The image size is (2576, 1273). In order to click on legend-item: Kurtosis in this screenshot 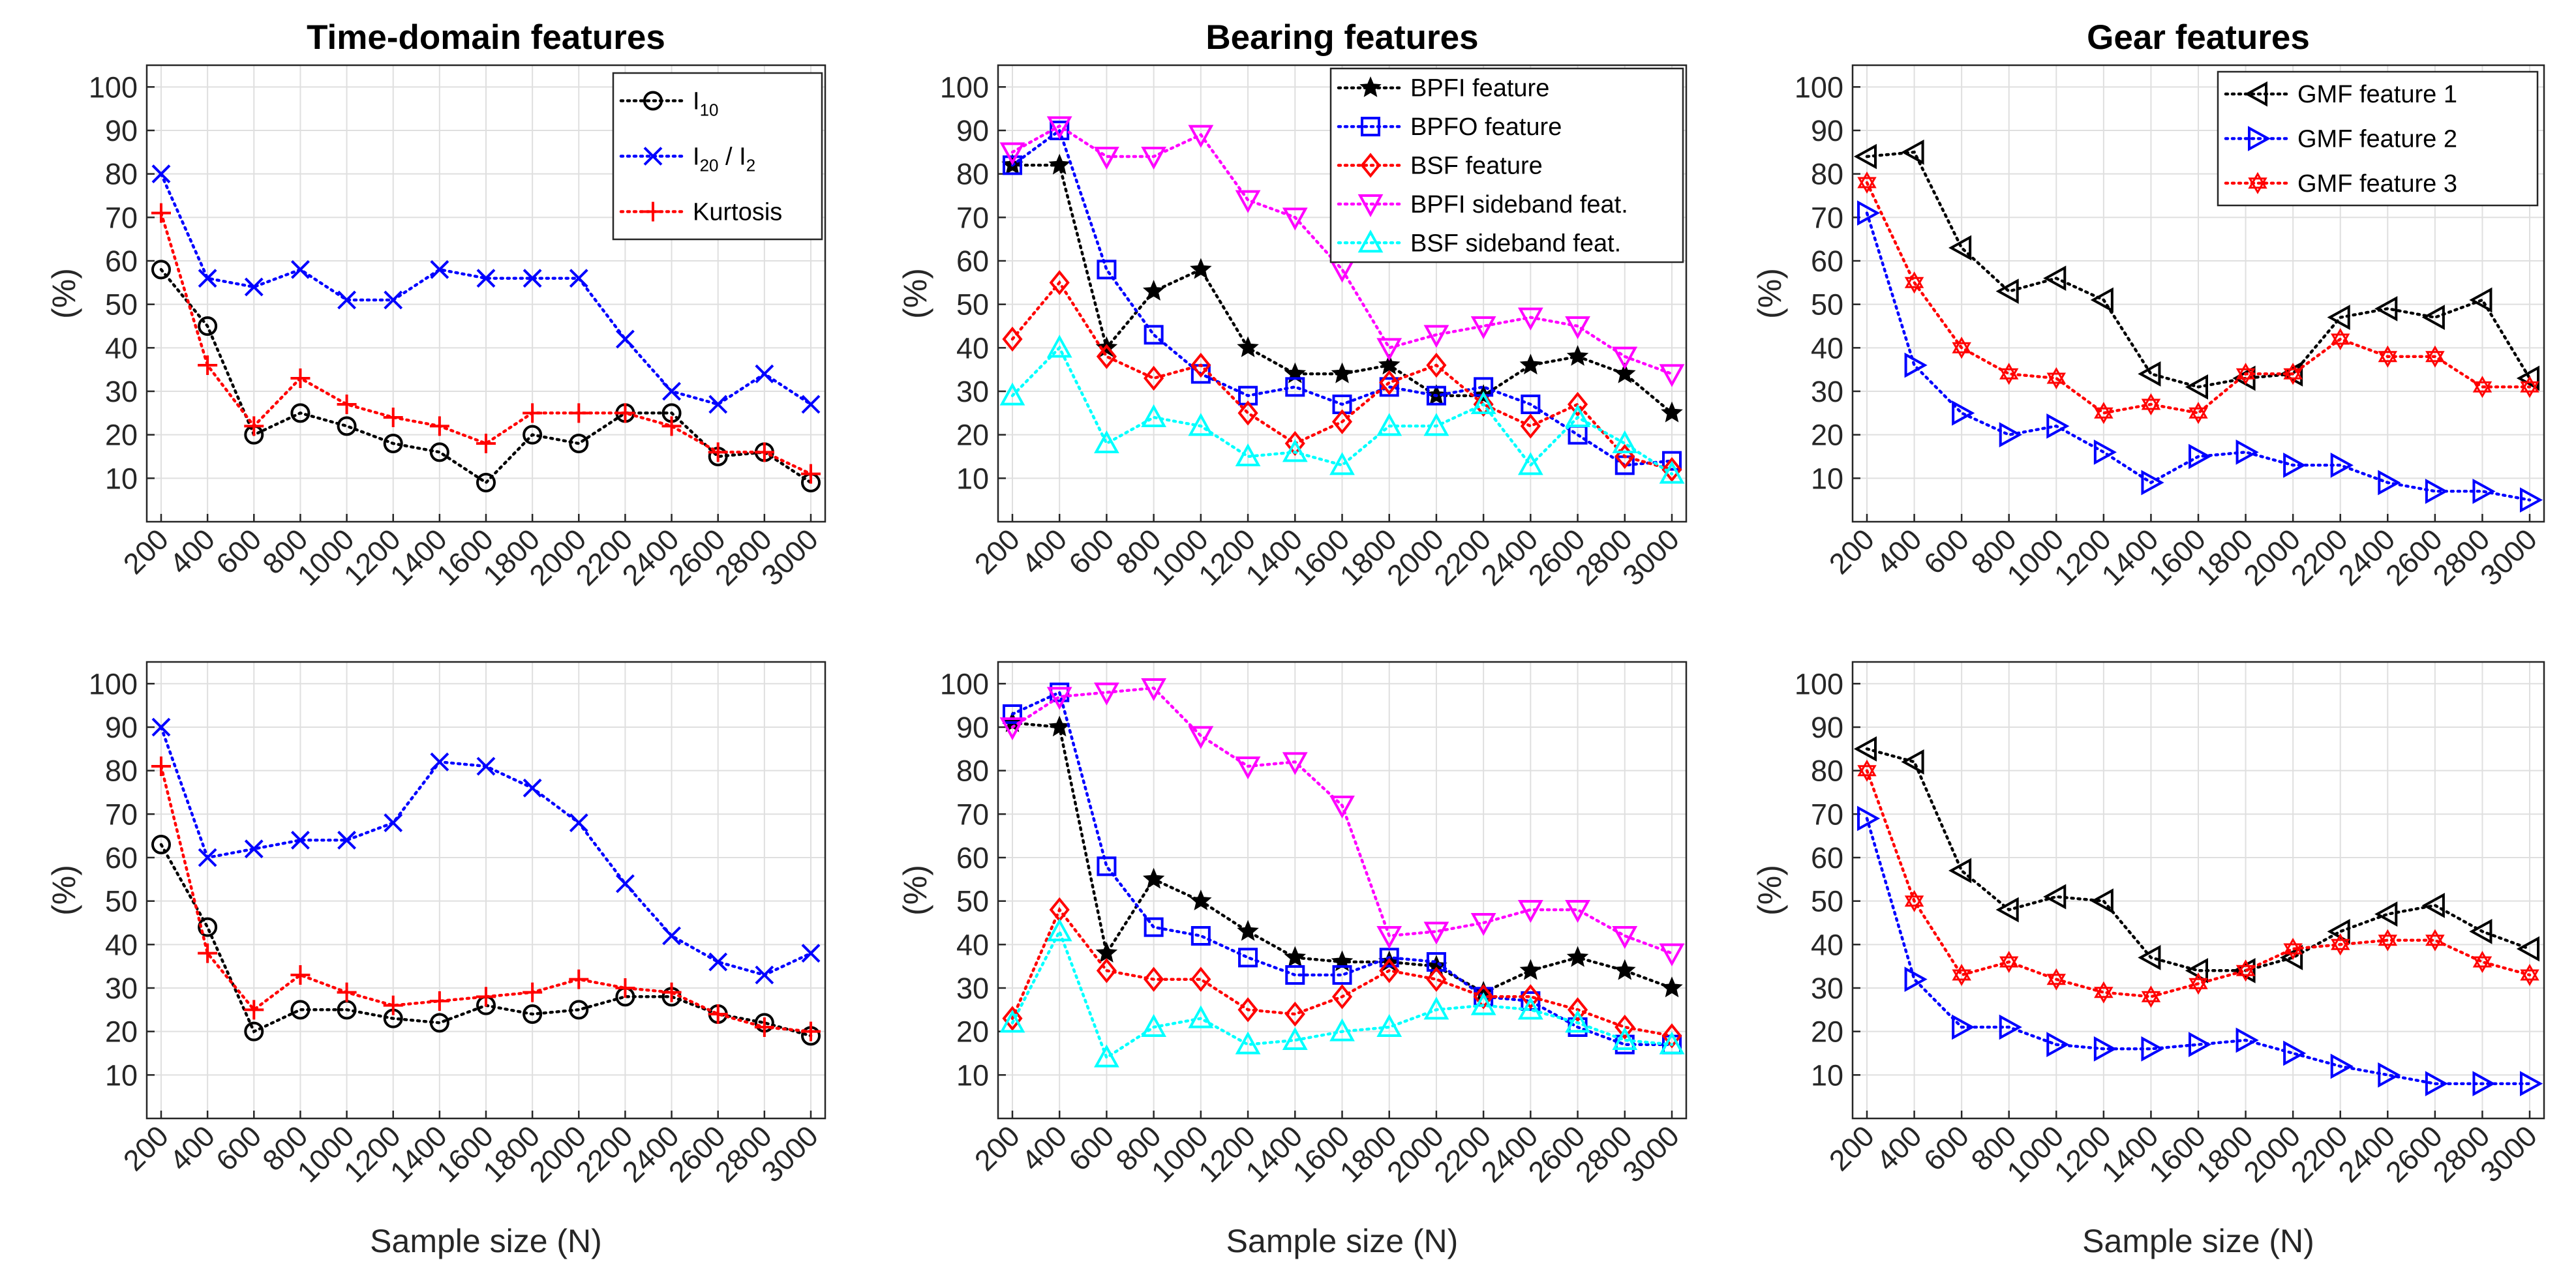, I will do `click(701, 213)`.